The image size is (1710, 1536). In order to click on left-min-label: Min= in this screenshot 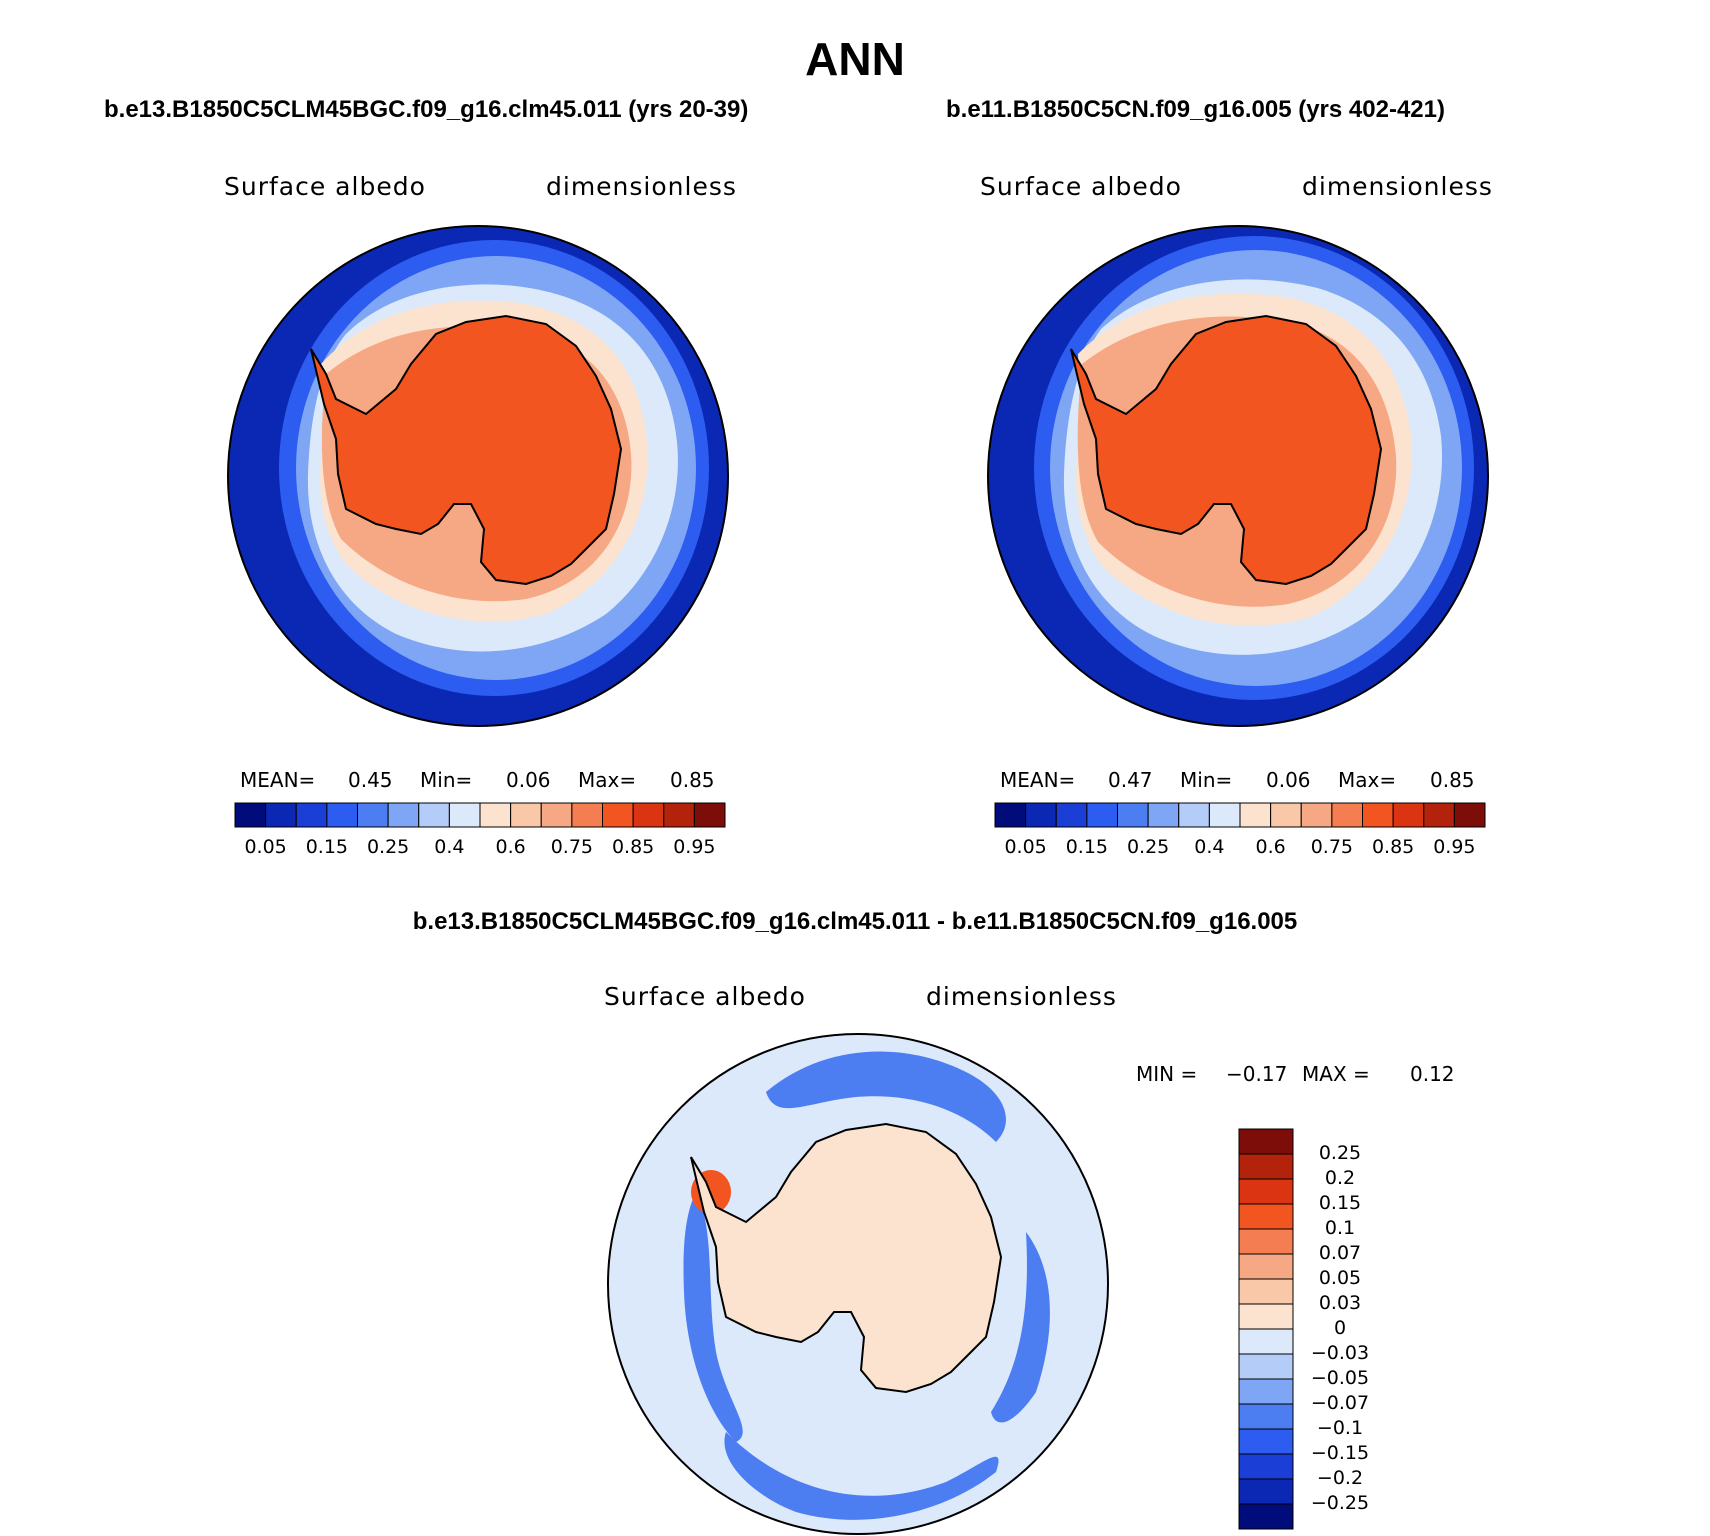, I will do `click(446, 780)`.